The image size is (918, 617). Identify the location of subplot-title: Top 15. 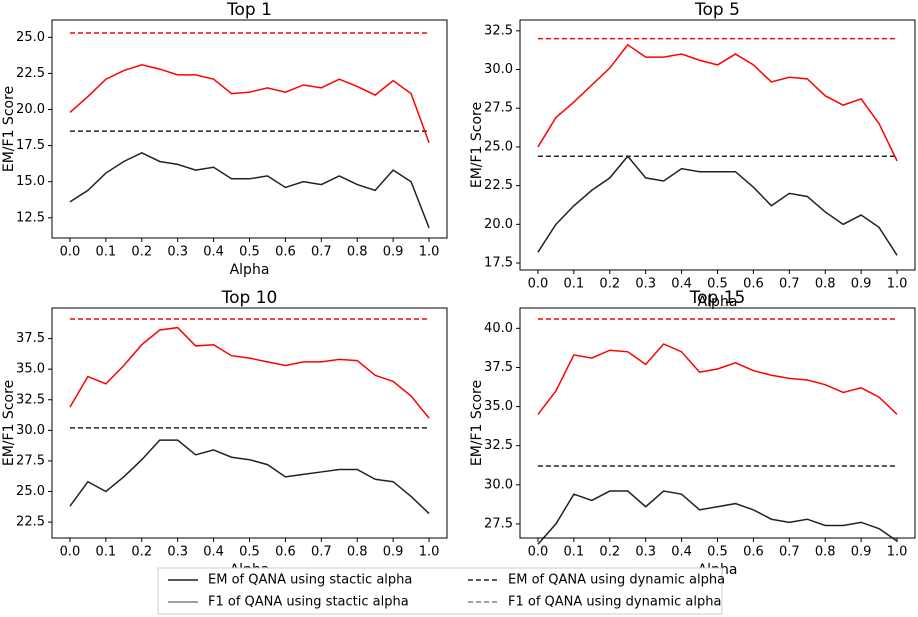
(717, 298).